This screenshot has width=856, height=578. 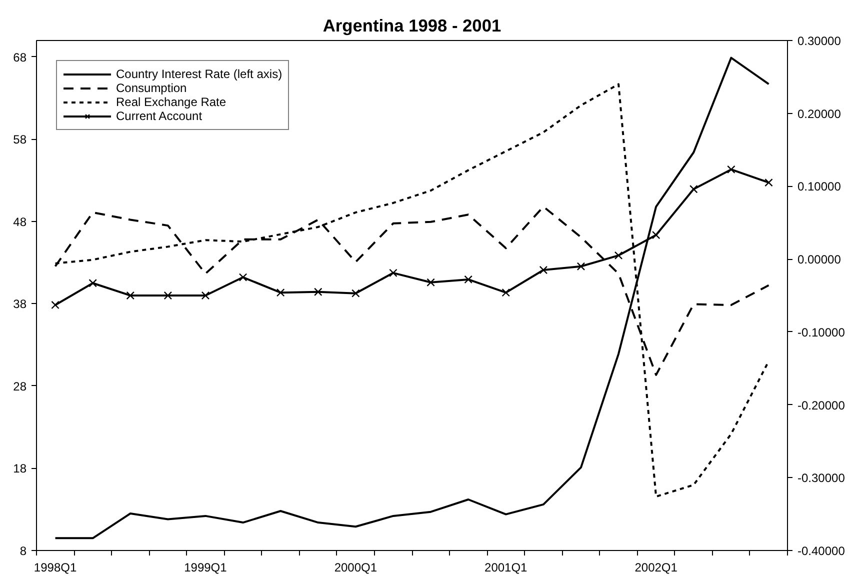 What do you see at coordinates (822, 332) in the screenshot?
I see `y2-tick-label: -0.10000` at bounding box center [822, 332].